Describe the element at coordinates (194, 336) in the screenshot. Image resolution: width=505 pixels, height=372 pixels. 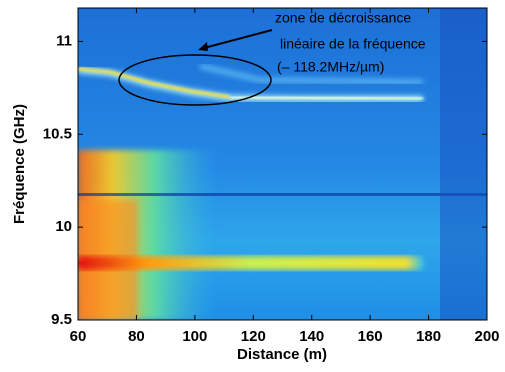
I see `x-tick-label: 100` at that location.